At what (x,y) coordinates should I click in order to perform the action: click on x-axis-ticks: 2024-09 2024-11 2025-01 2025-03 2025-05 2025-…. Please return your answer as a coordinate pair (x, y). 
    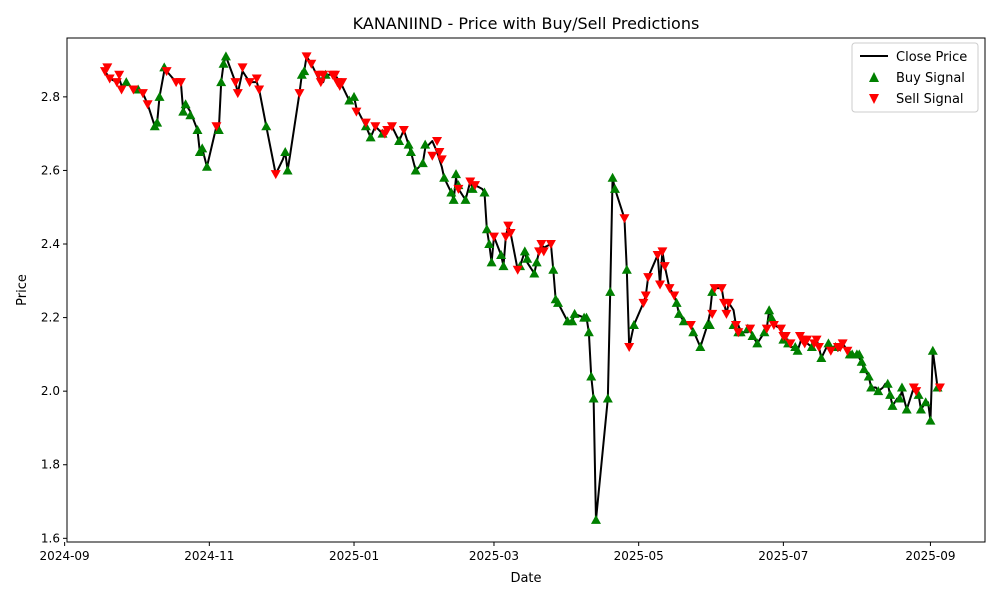
    Looking at the image, I should click on (498, 552).